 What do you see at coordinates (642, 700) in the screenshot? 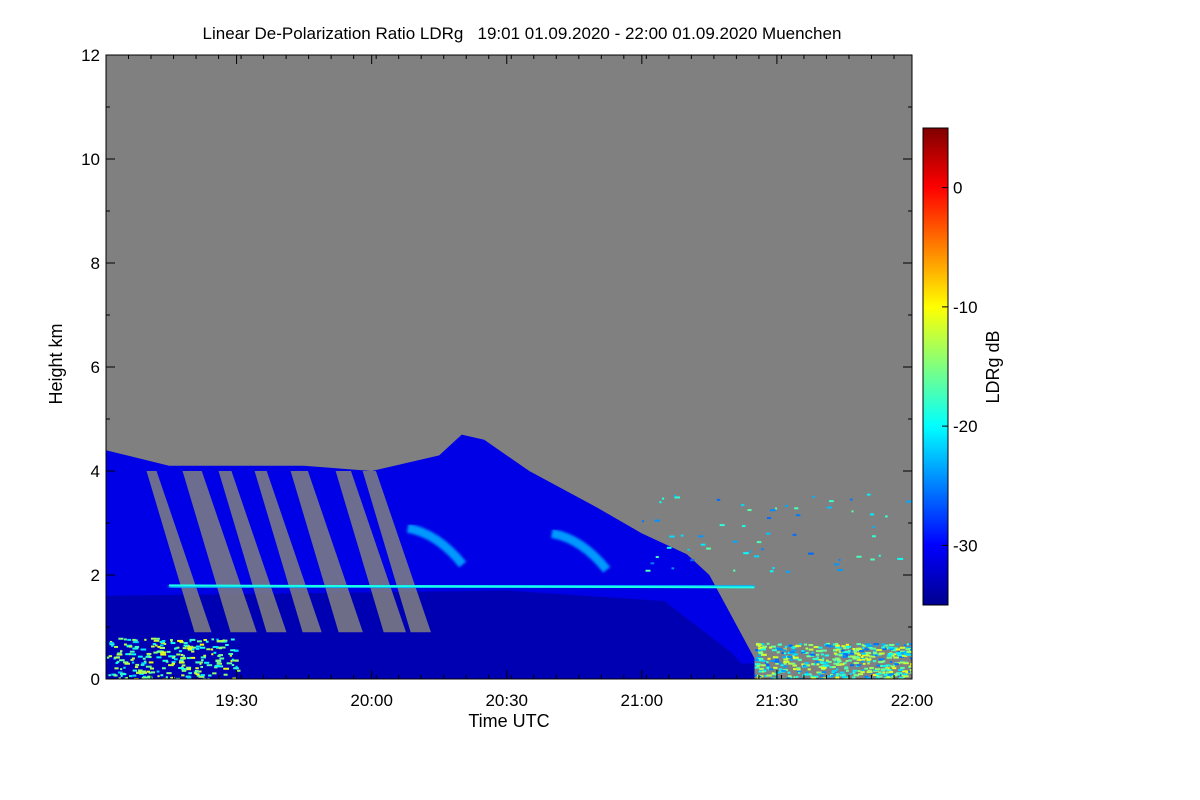
I see `x-tick-label: 21:00` at bounding box center [642, 700].